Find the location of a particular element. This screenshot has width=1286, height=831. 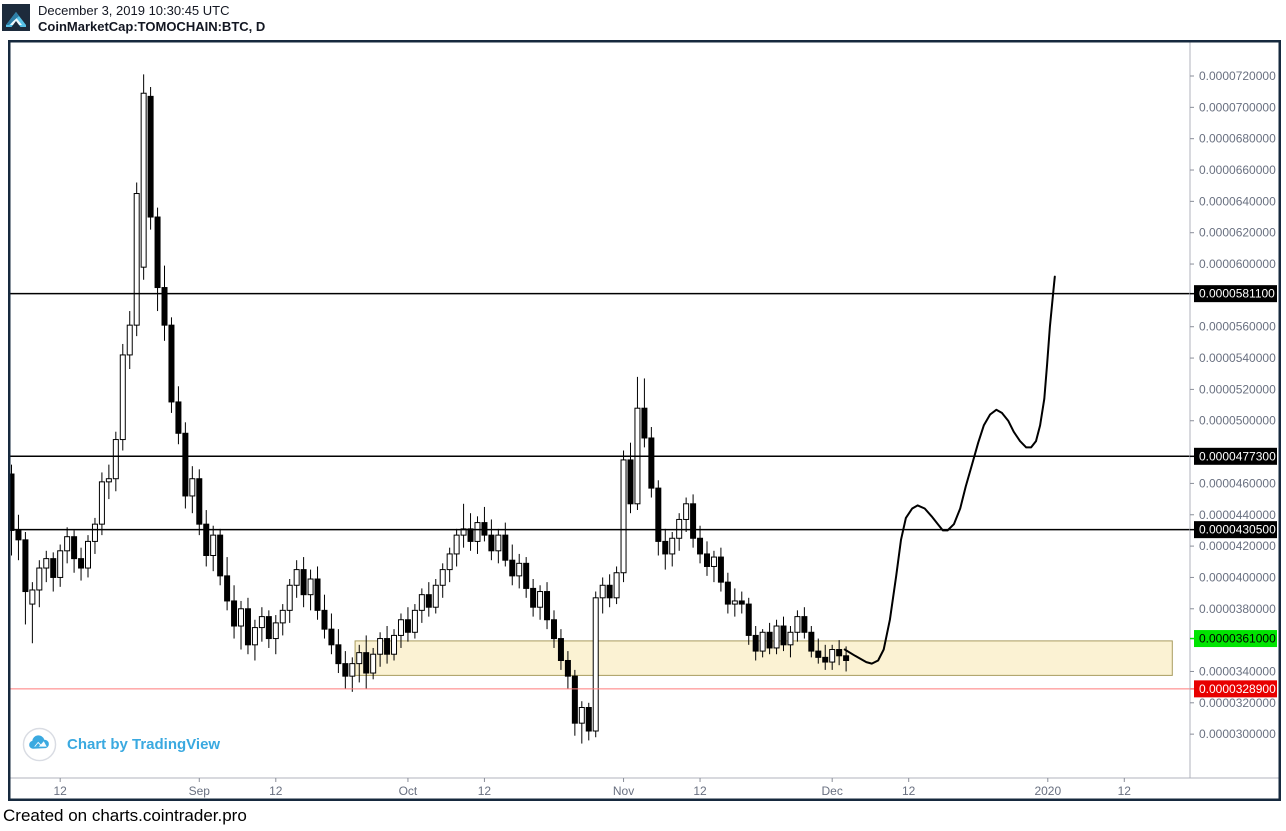

tradingview-logo-icon is located at coordinates (39, 744).